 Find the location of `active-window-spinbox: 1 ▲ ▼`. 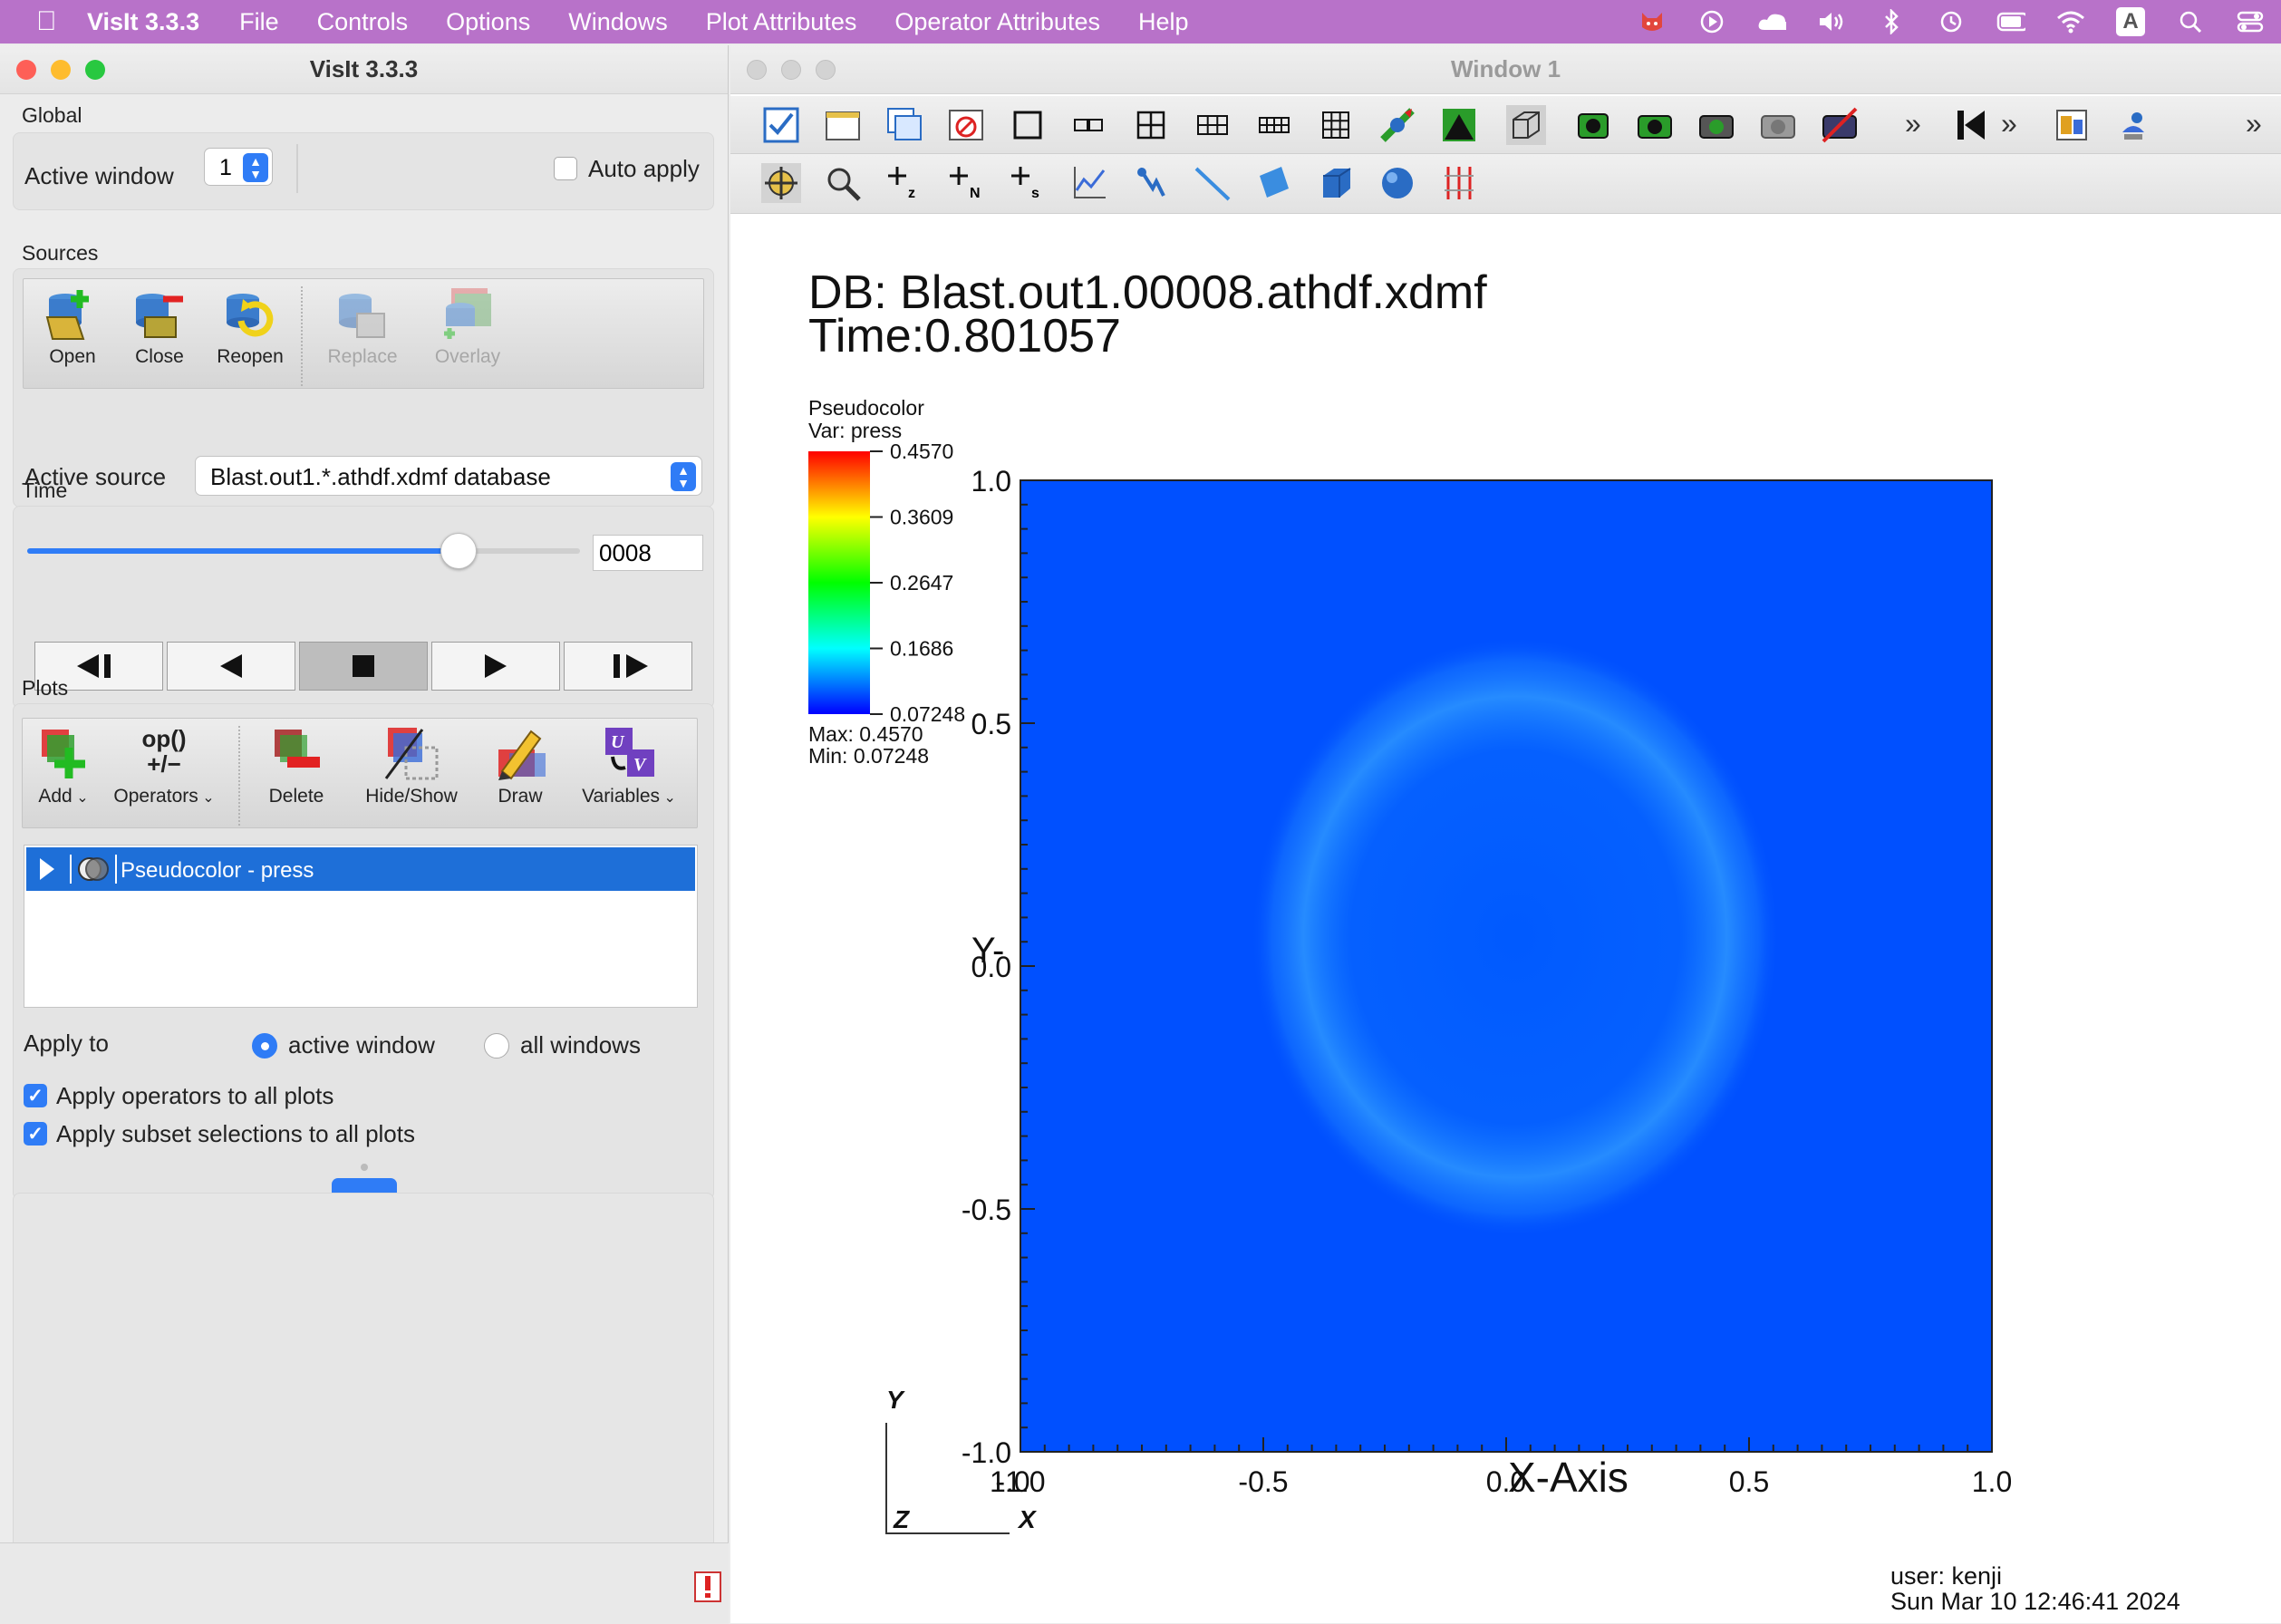

active-window-spinbox: 1 ▲ ▼ is located at coordinates (238, 167).